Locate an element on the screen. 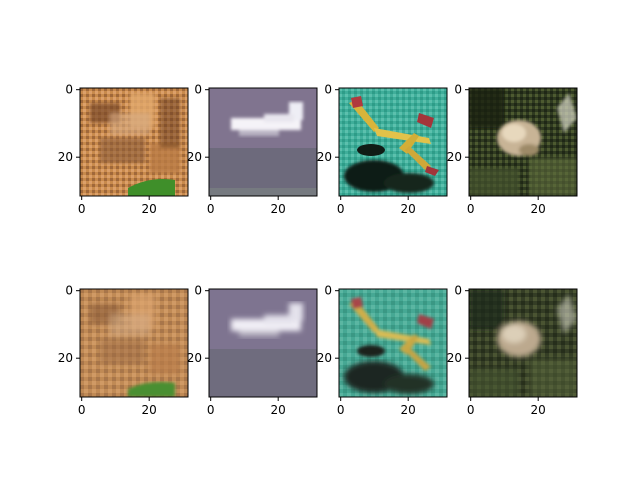 This screenshot has width=640, height=480. panel-r1c3 is located at coordinates (393, 142).